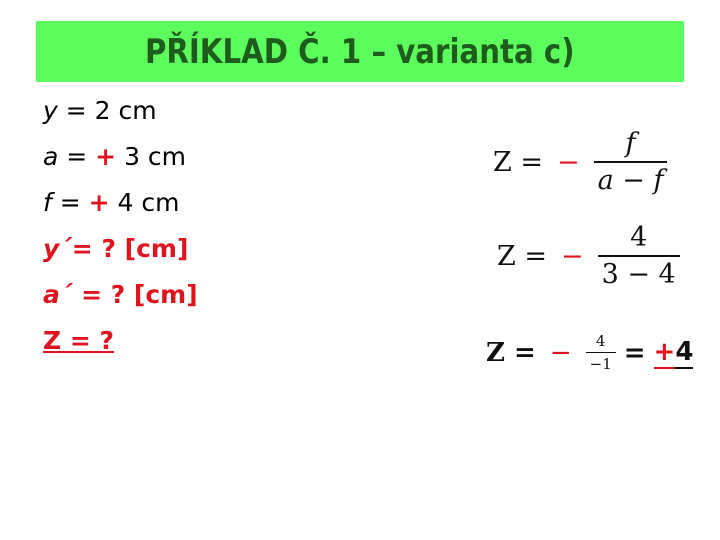 The height and width of the screenshot is (540, 720). What do you see at coordinates (50, 110) in the screenshot?
I see `var: y` at bounding box center [50, 110].